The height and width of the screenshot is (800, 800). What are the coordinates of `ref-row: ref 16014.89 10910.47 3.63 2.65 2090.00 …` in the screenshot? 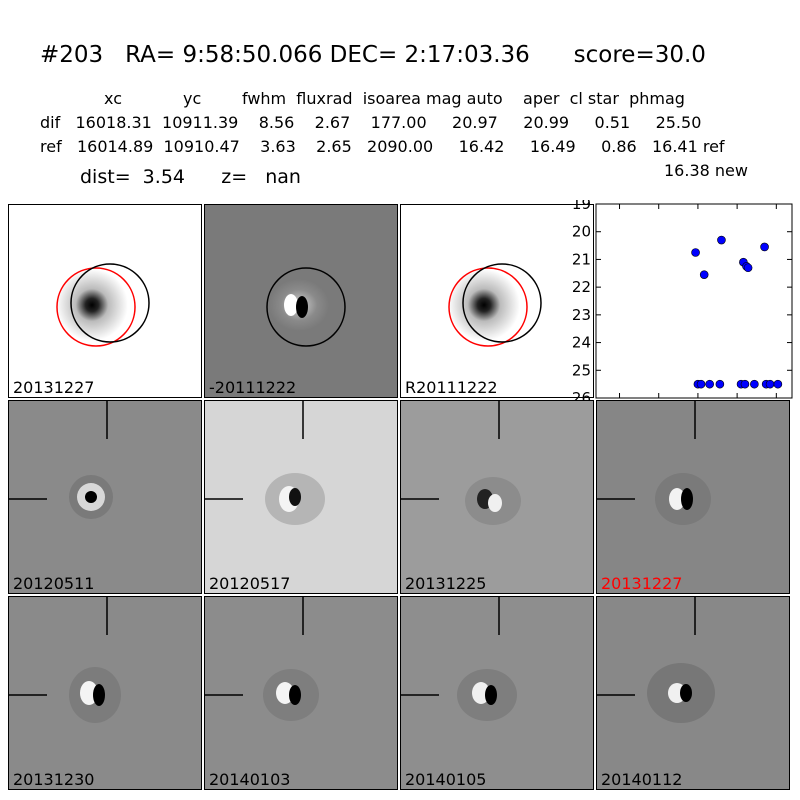 It's located at (382, 146).